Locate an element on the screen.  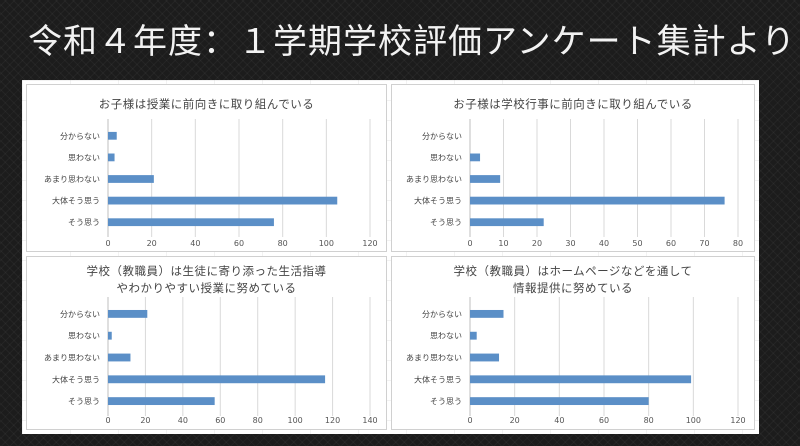
chart-title-line: お子様は学校行事に前向きに取り組んでいる is located at coordinates (573, 104).